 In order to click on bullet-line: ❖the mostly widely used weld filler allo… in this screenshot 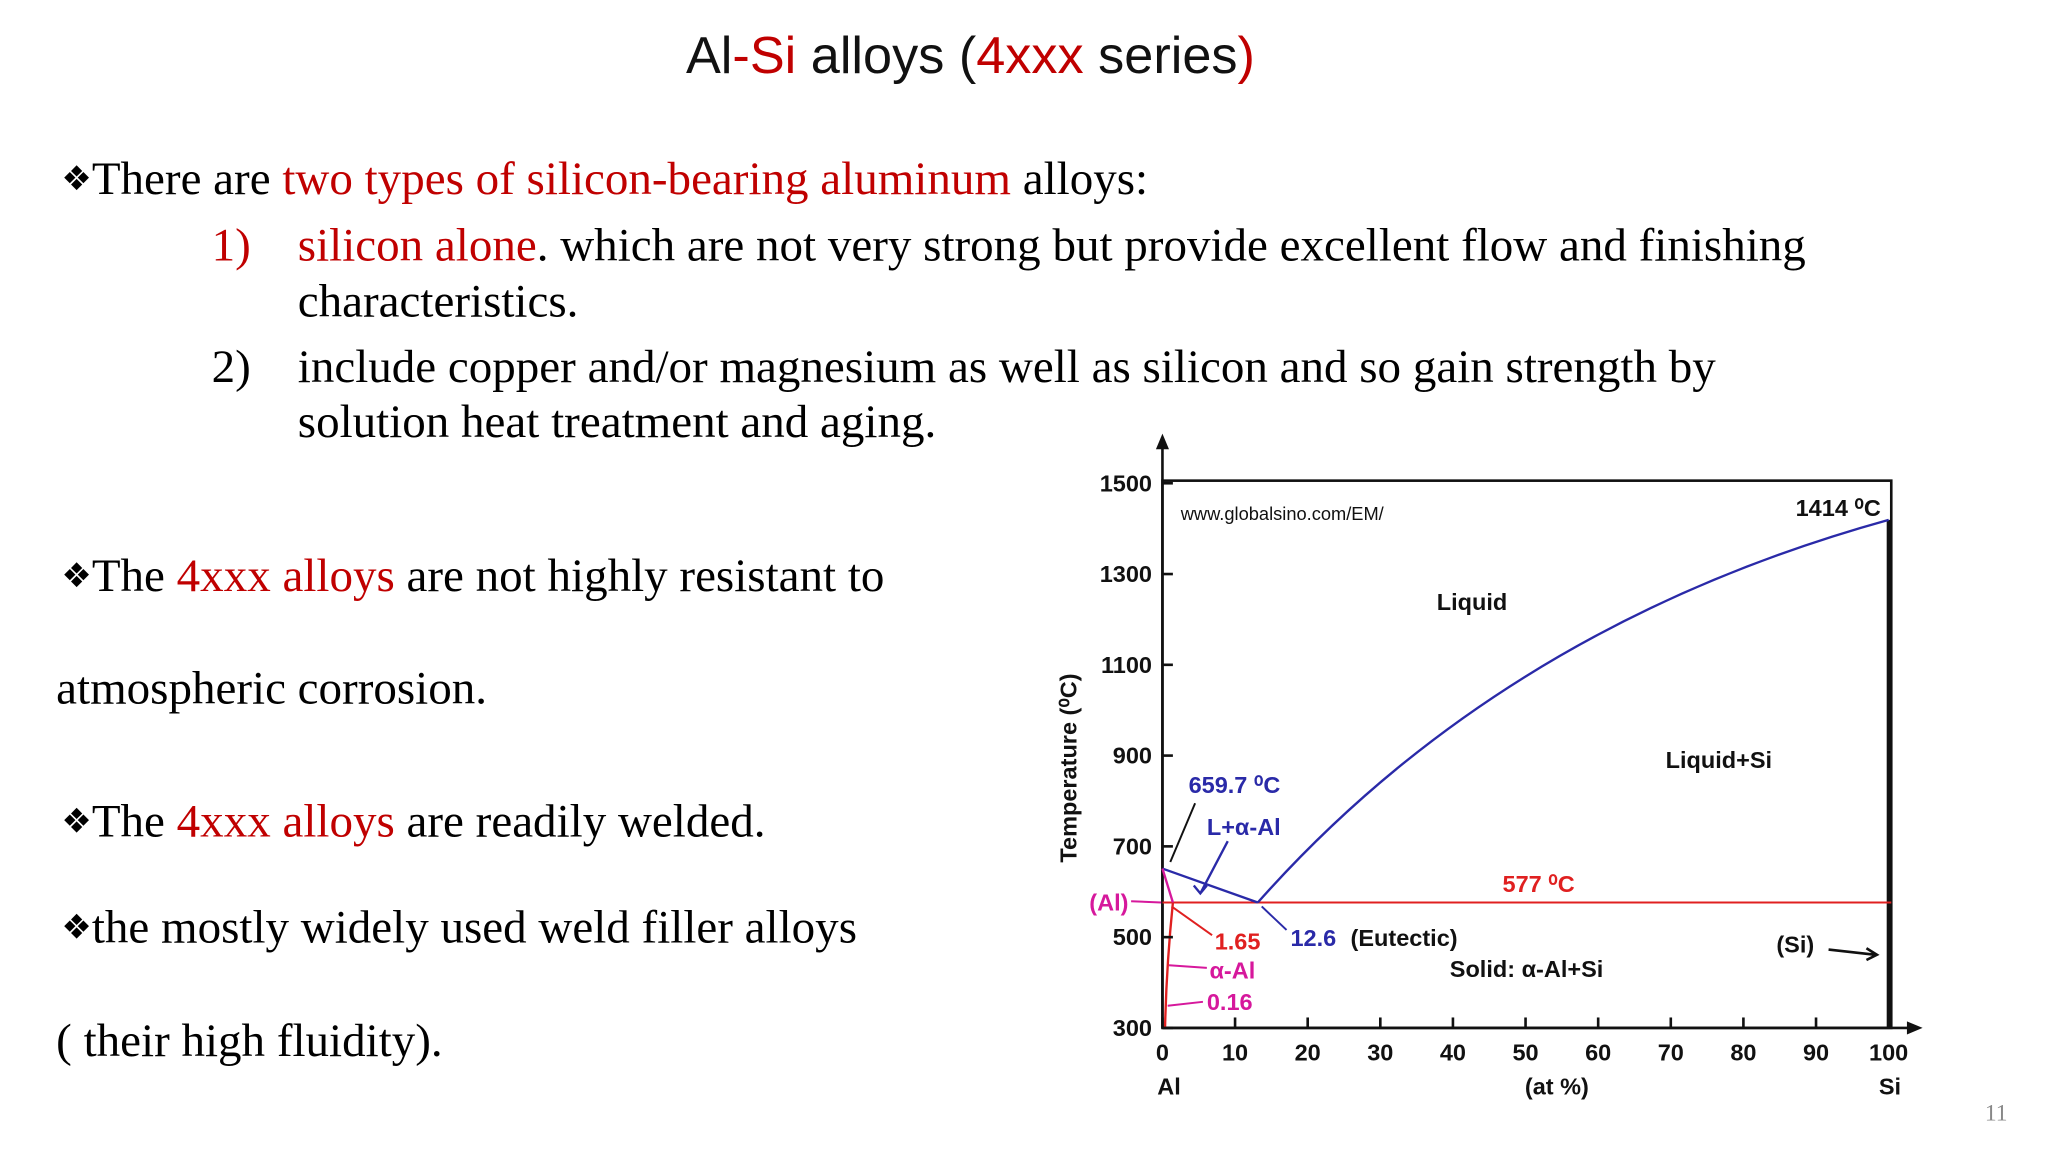, I will do `click(459, 927)`.